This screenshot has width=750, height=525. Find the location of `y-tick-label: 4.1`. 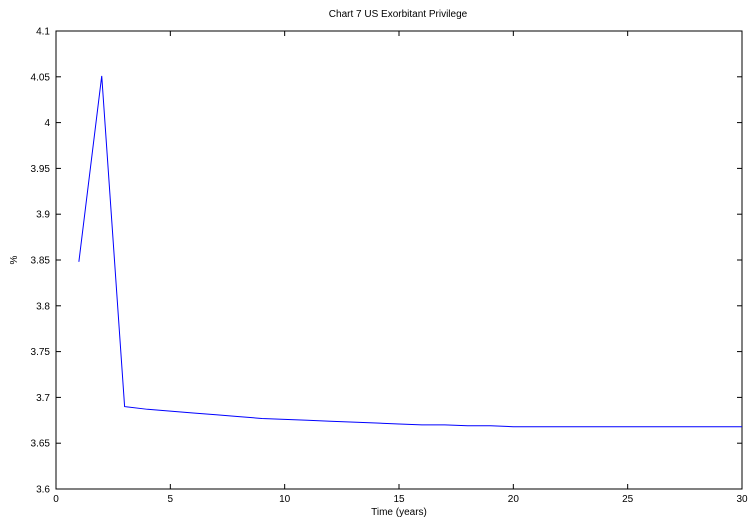

y-tick-label: 4.1 is located at coordinates (43, 32).